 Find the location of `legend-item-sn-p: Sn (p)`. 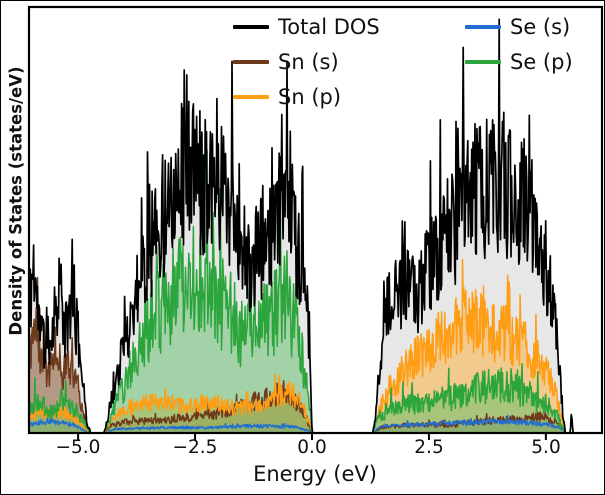

legend-item-sn-p: Sn (p) is located at coordinates (287, 97).